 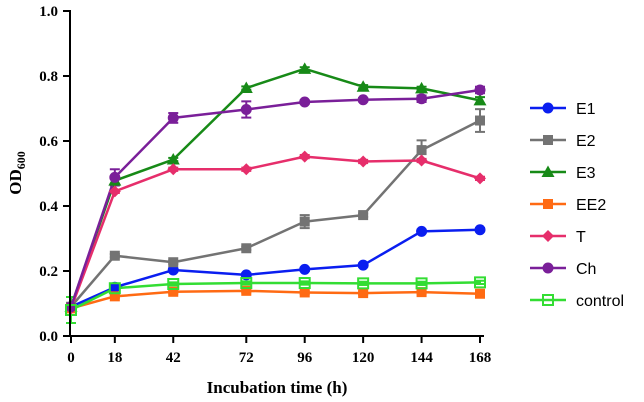 I want to click on legend: E1 E2 E3 EE2 T Ch control, so click(x=577, y=205).